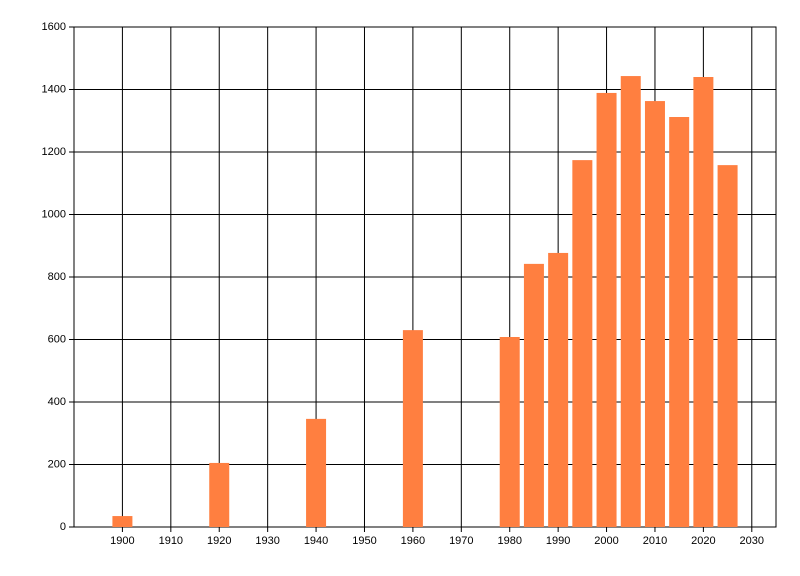  What do you see at coordinates (57, 464) in the screenshot?
I see `y-tick-label: 200` at bounding box center [57, 464].